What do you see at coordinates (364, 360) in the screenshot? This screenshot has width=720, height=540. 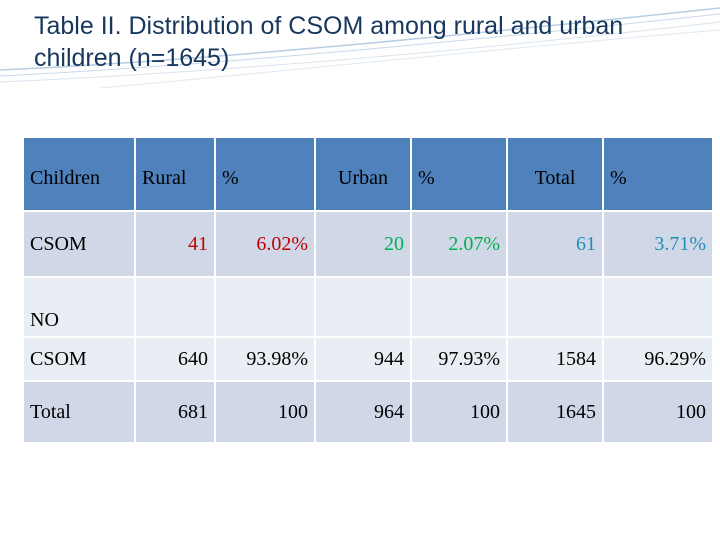 I see `cell-urban-count: 944` at bounding box center [364, 360].